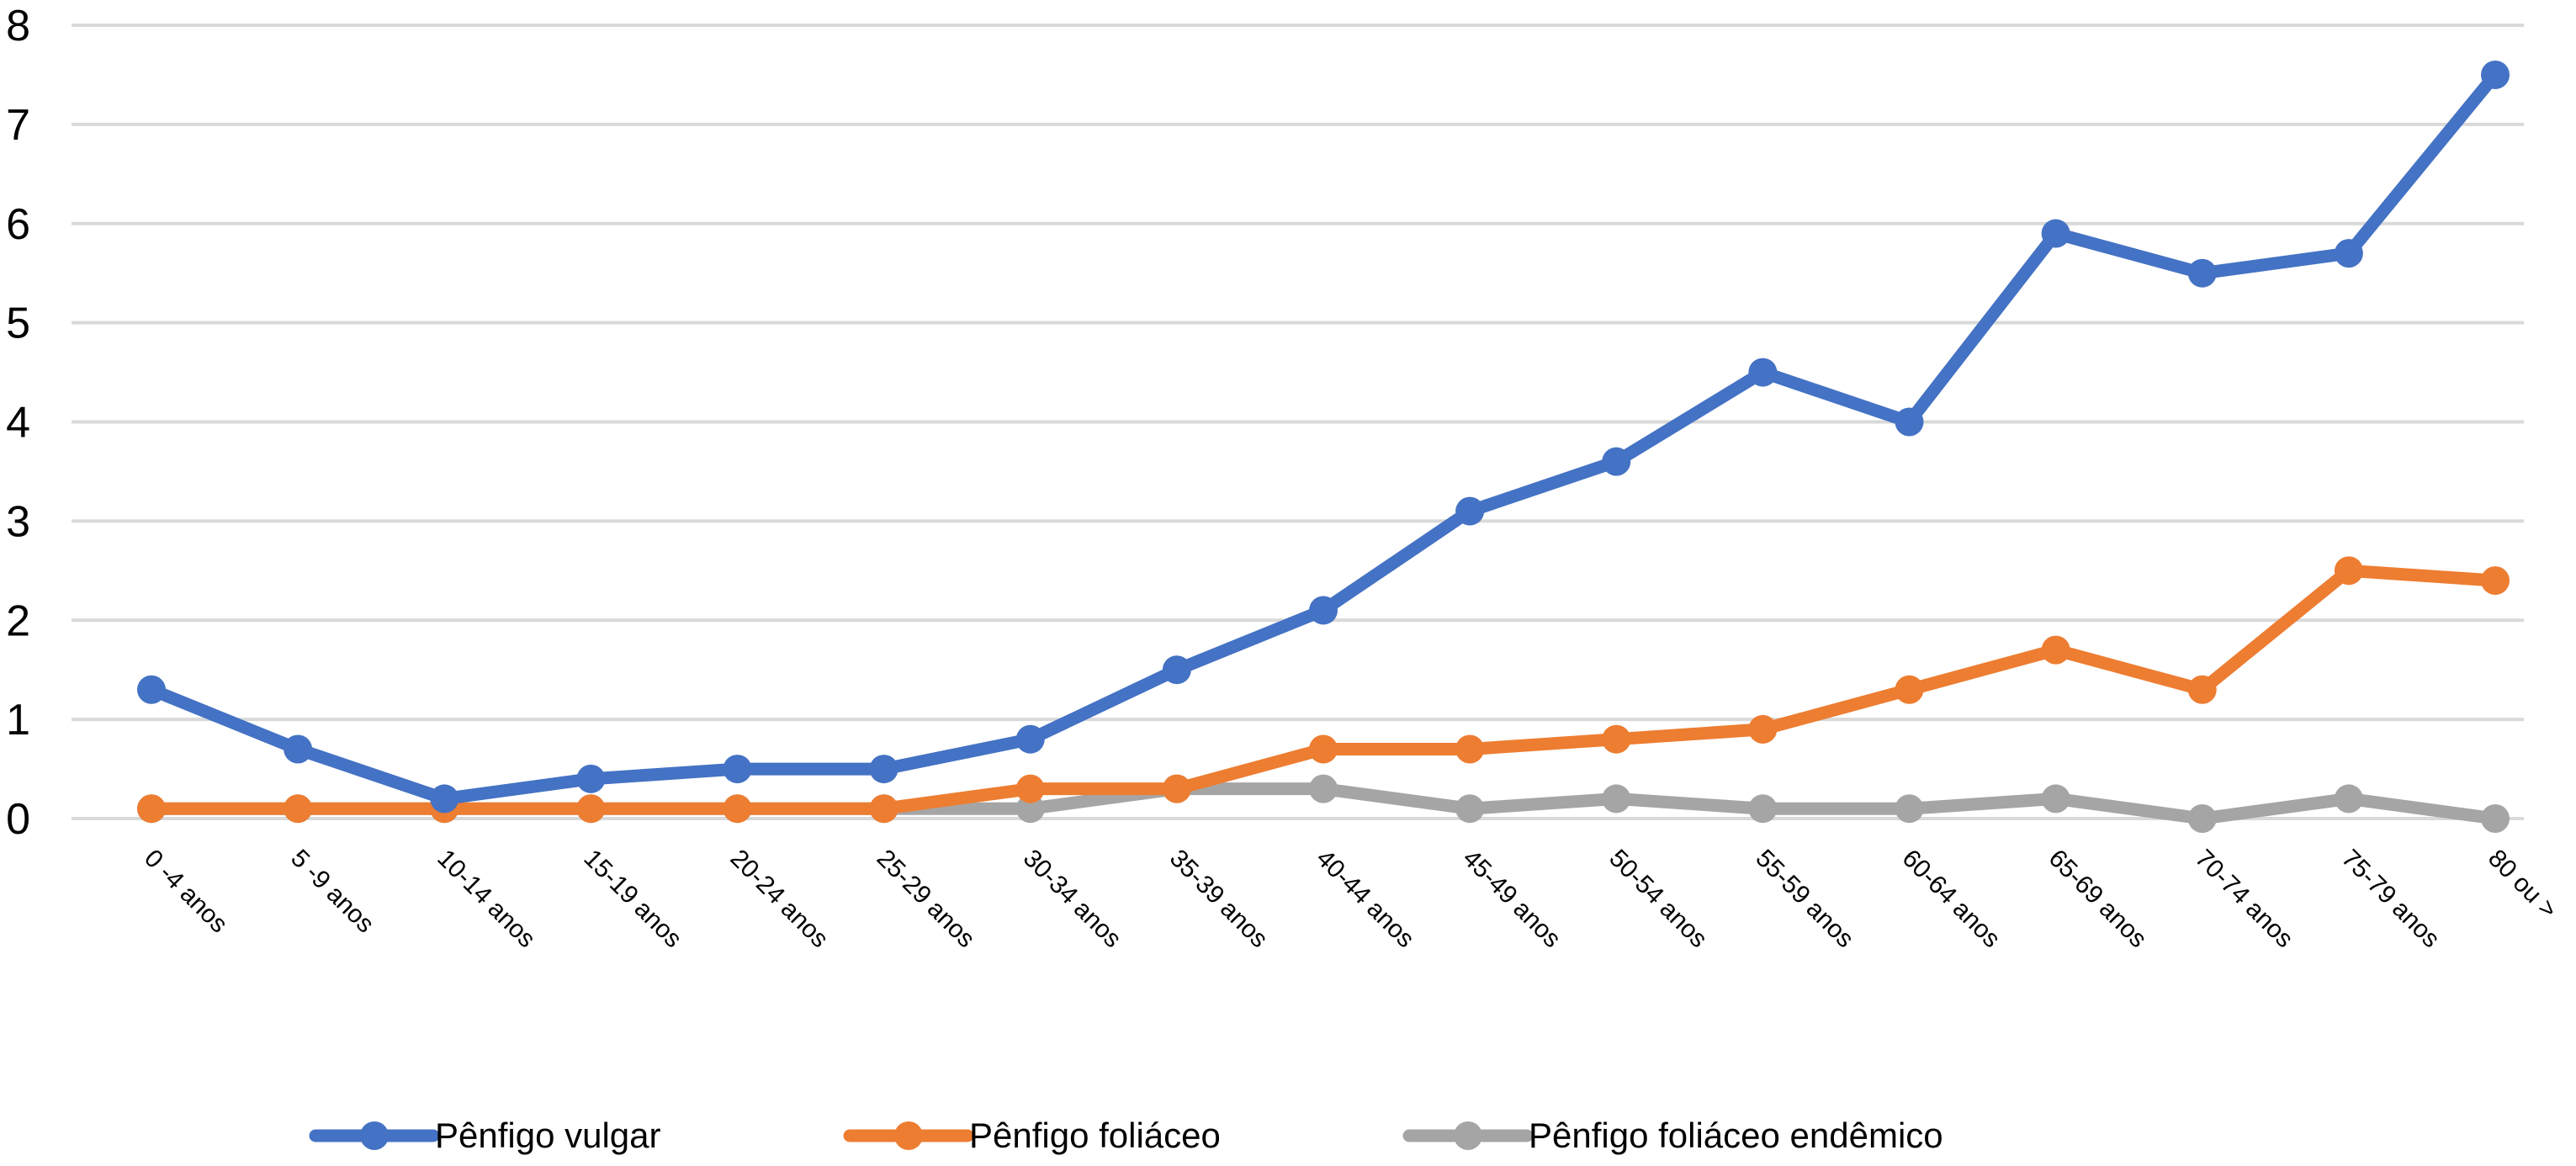 This screenshot has width=2576, height=1166. Describe the element at coordinates (18, 521) in the screenshot. I see `y-tick-label: 3` at that location.